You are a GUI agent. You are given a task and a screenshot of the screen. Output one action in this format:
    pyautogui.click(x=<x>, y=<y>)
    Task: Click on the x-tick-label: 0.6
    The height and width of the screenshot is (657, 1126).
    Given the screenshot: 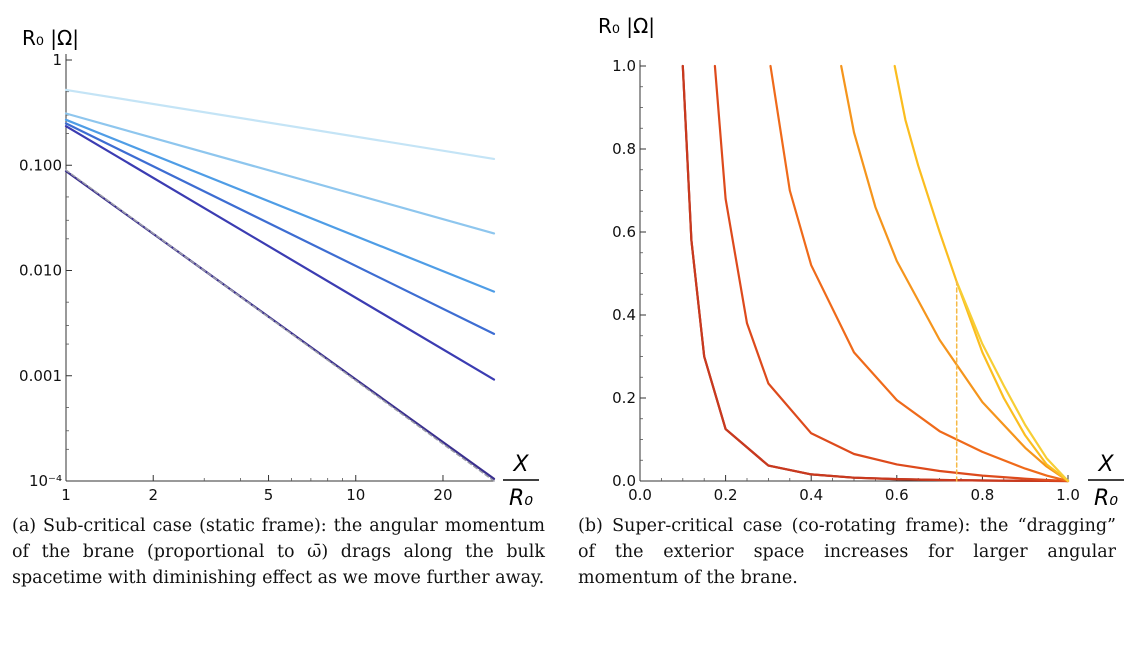 What is the action you would take?
    pyautogui.click(x=897, y=495)
    